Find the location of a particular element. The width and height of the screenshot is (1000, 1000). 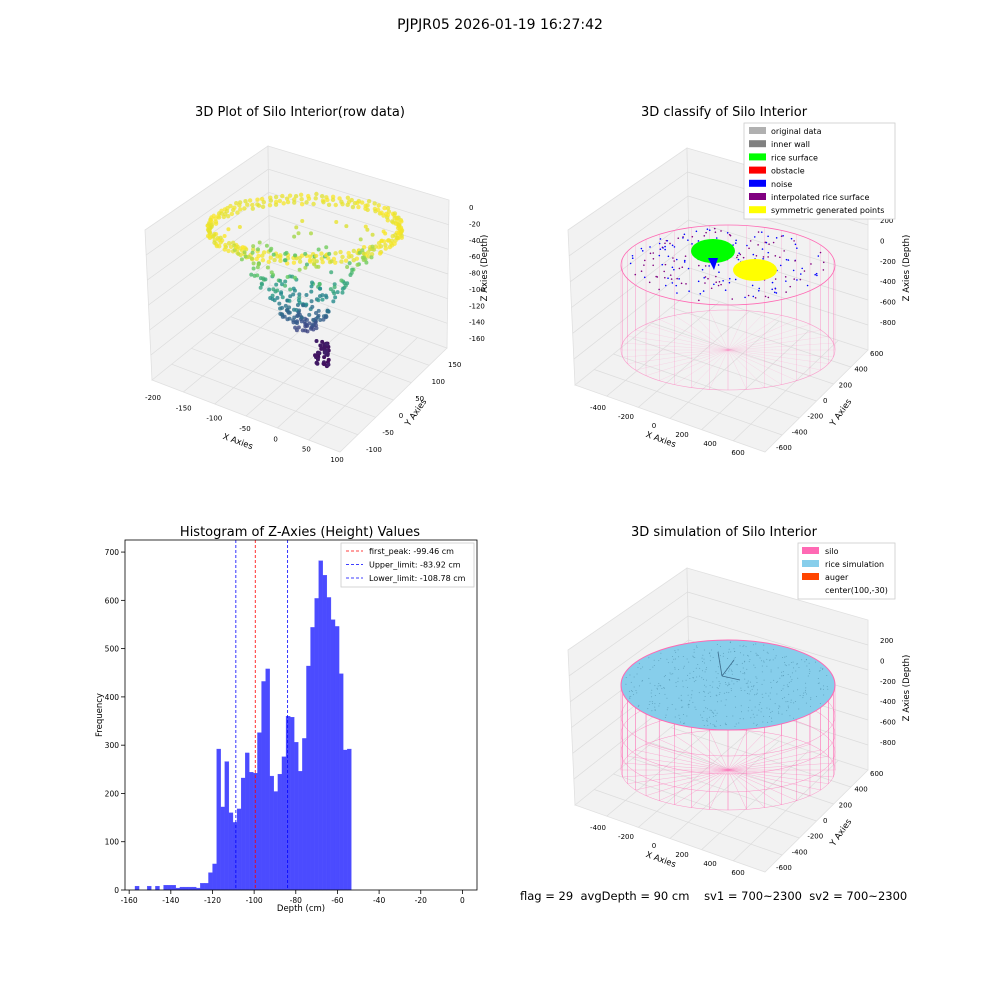

x-tick-label: -60 is located at coordinates (337, 900).